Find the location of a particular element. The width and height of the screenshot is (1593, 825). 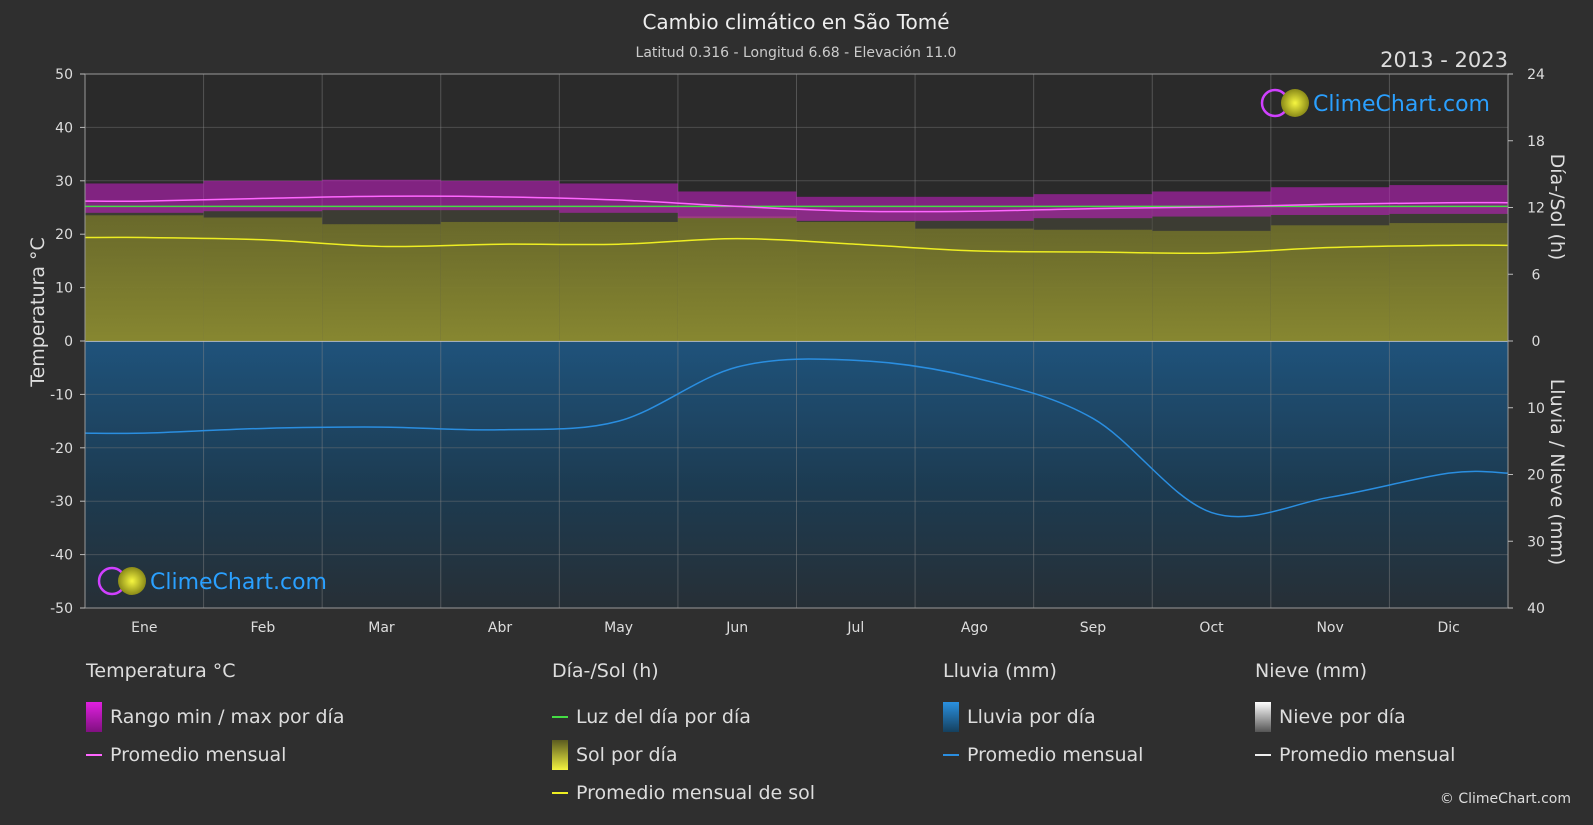

left-tick-label: -10 is located at coordinates (61, 395).